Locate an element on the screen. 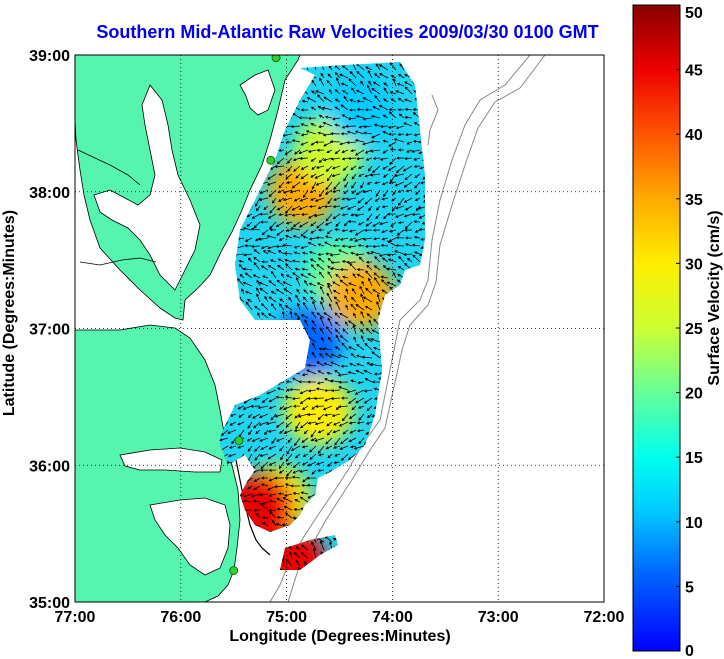 Image resolution: width=724 pixels, height=659 pixels. colorbar-tick-label: 20 is located at coordinates (694, 394).